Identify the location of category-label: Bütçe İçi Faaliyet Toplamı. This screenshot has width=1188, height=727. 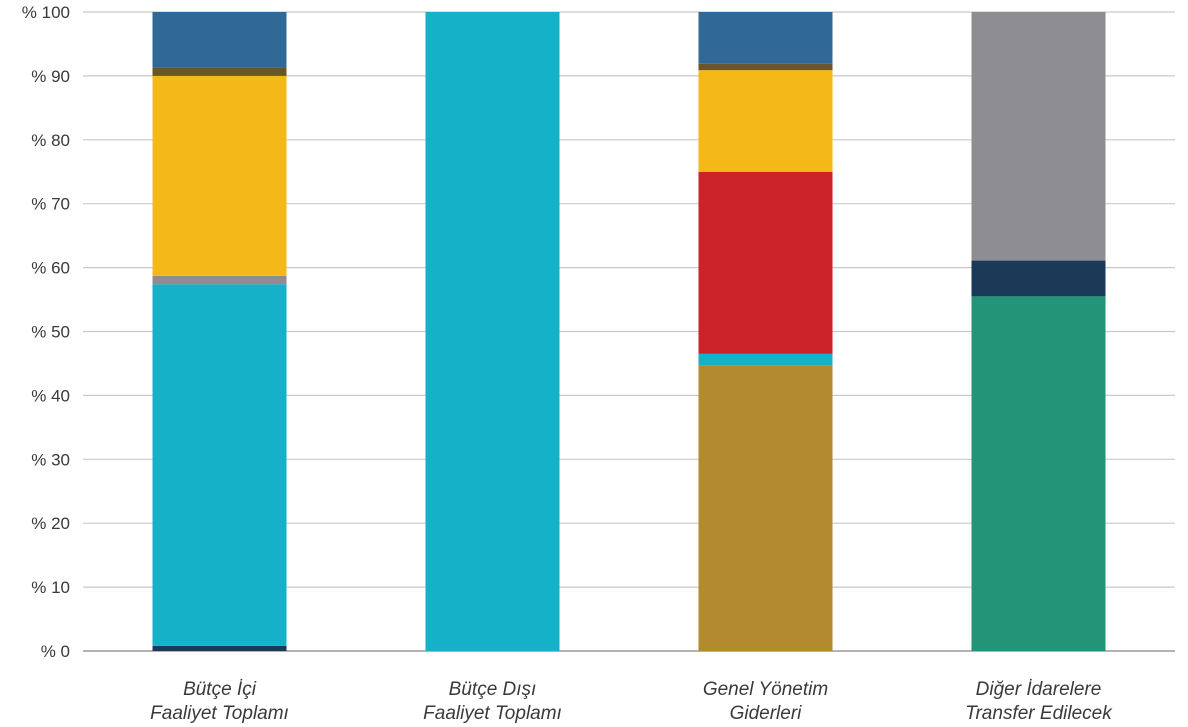
(219, 701).